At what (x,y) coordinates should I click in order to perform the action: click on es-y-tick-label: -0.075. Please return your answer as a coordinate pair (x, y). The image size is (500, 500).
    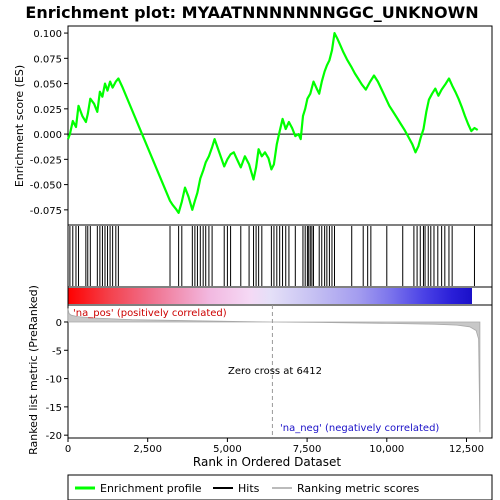
    Looking at the image, I should click on (46, 211).